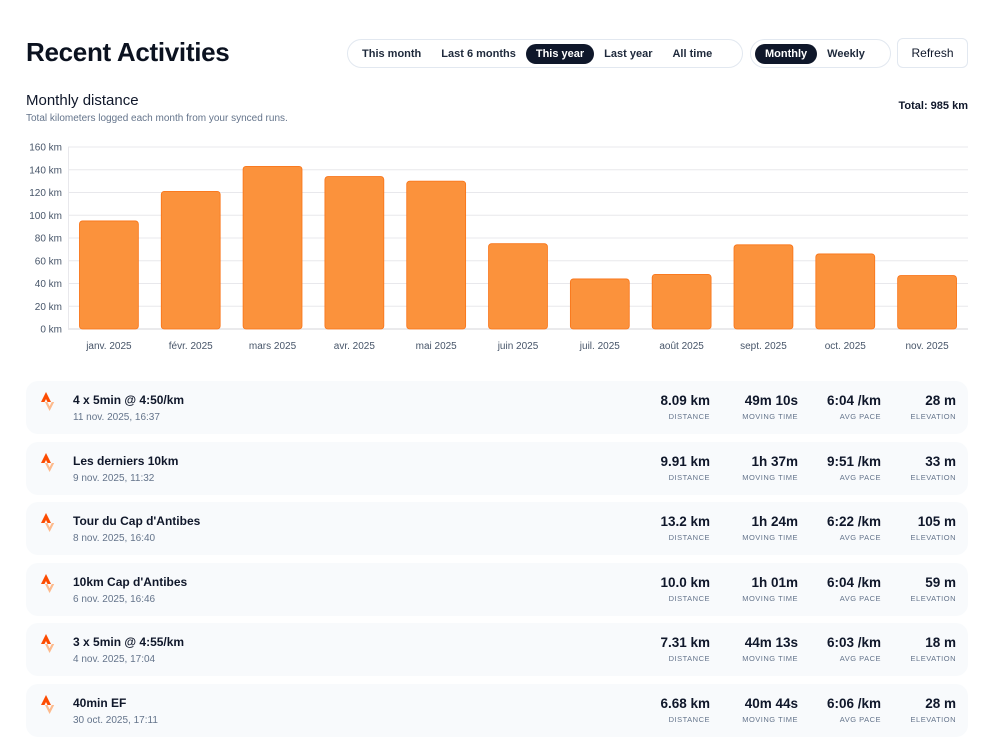 Image resolution: width=1000 pixels, height=742 pixels. Describe the element at coordinates (933, 106) in the screenshot. I see `total-distance: Total: 985 km` at that location.